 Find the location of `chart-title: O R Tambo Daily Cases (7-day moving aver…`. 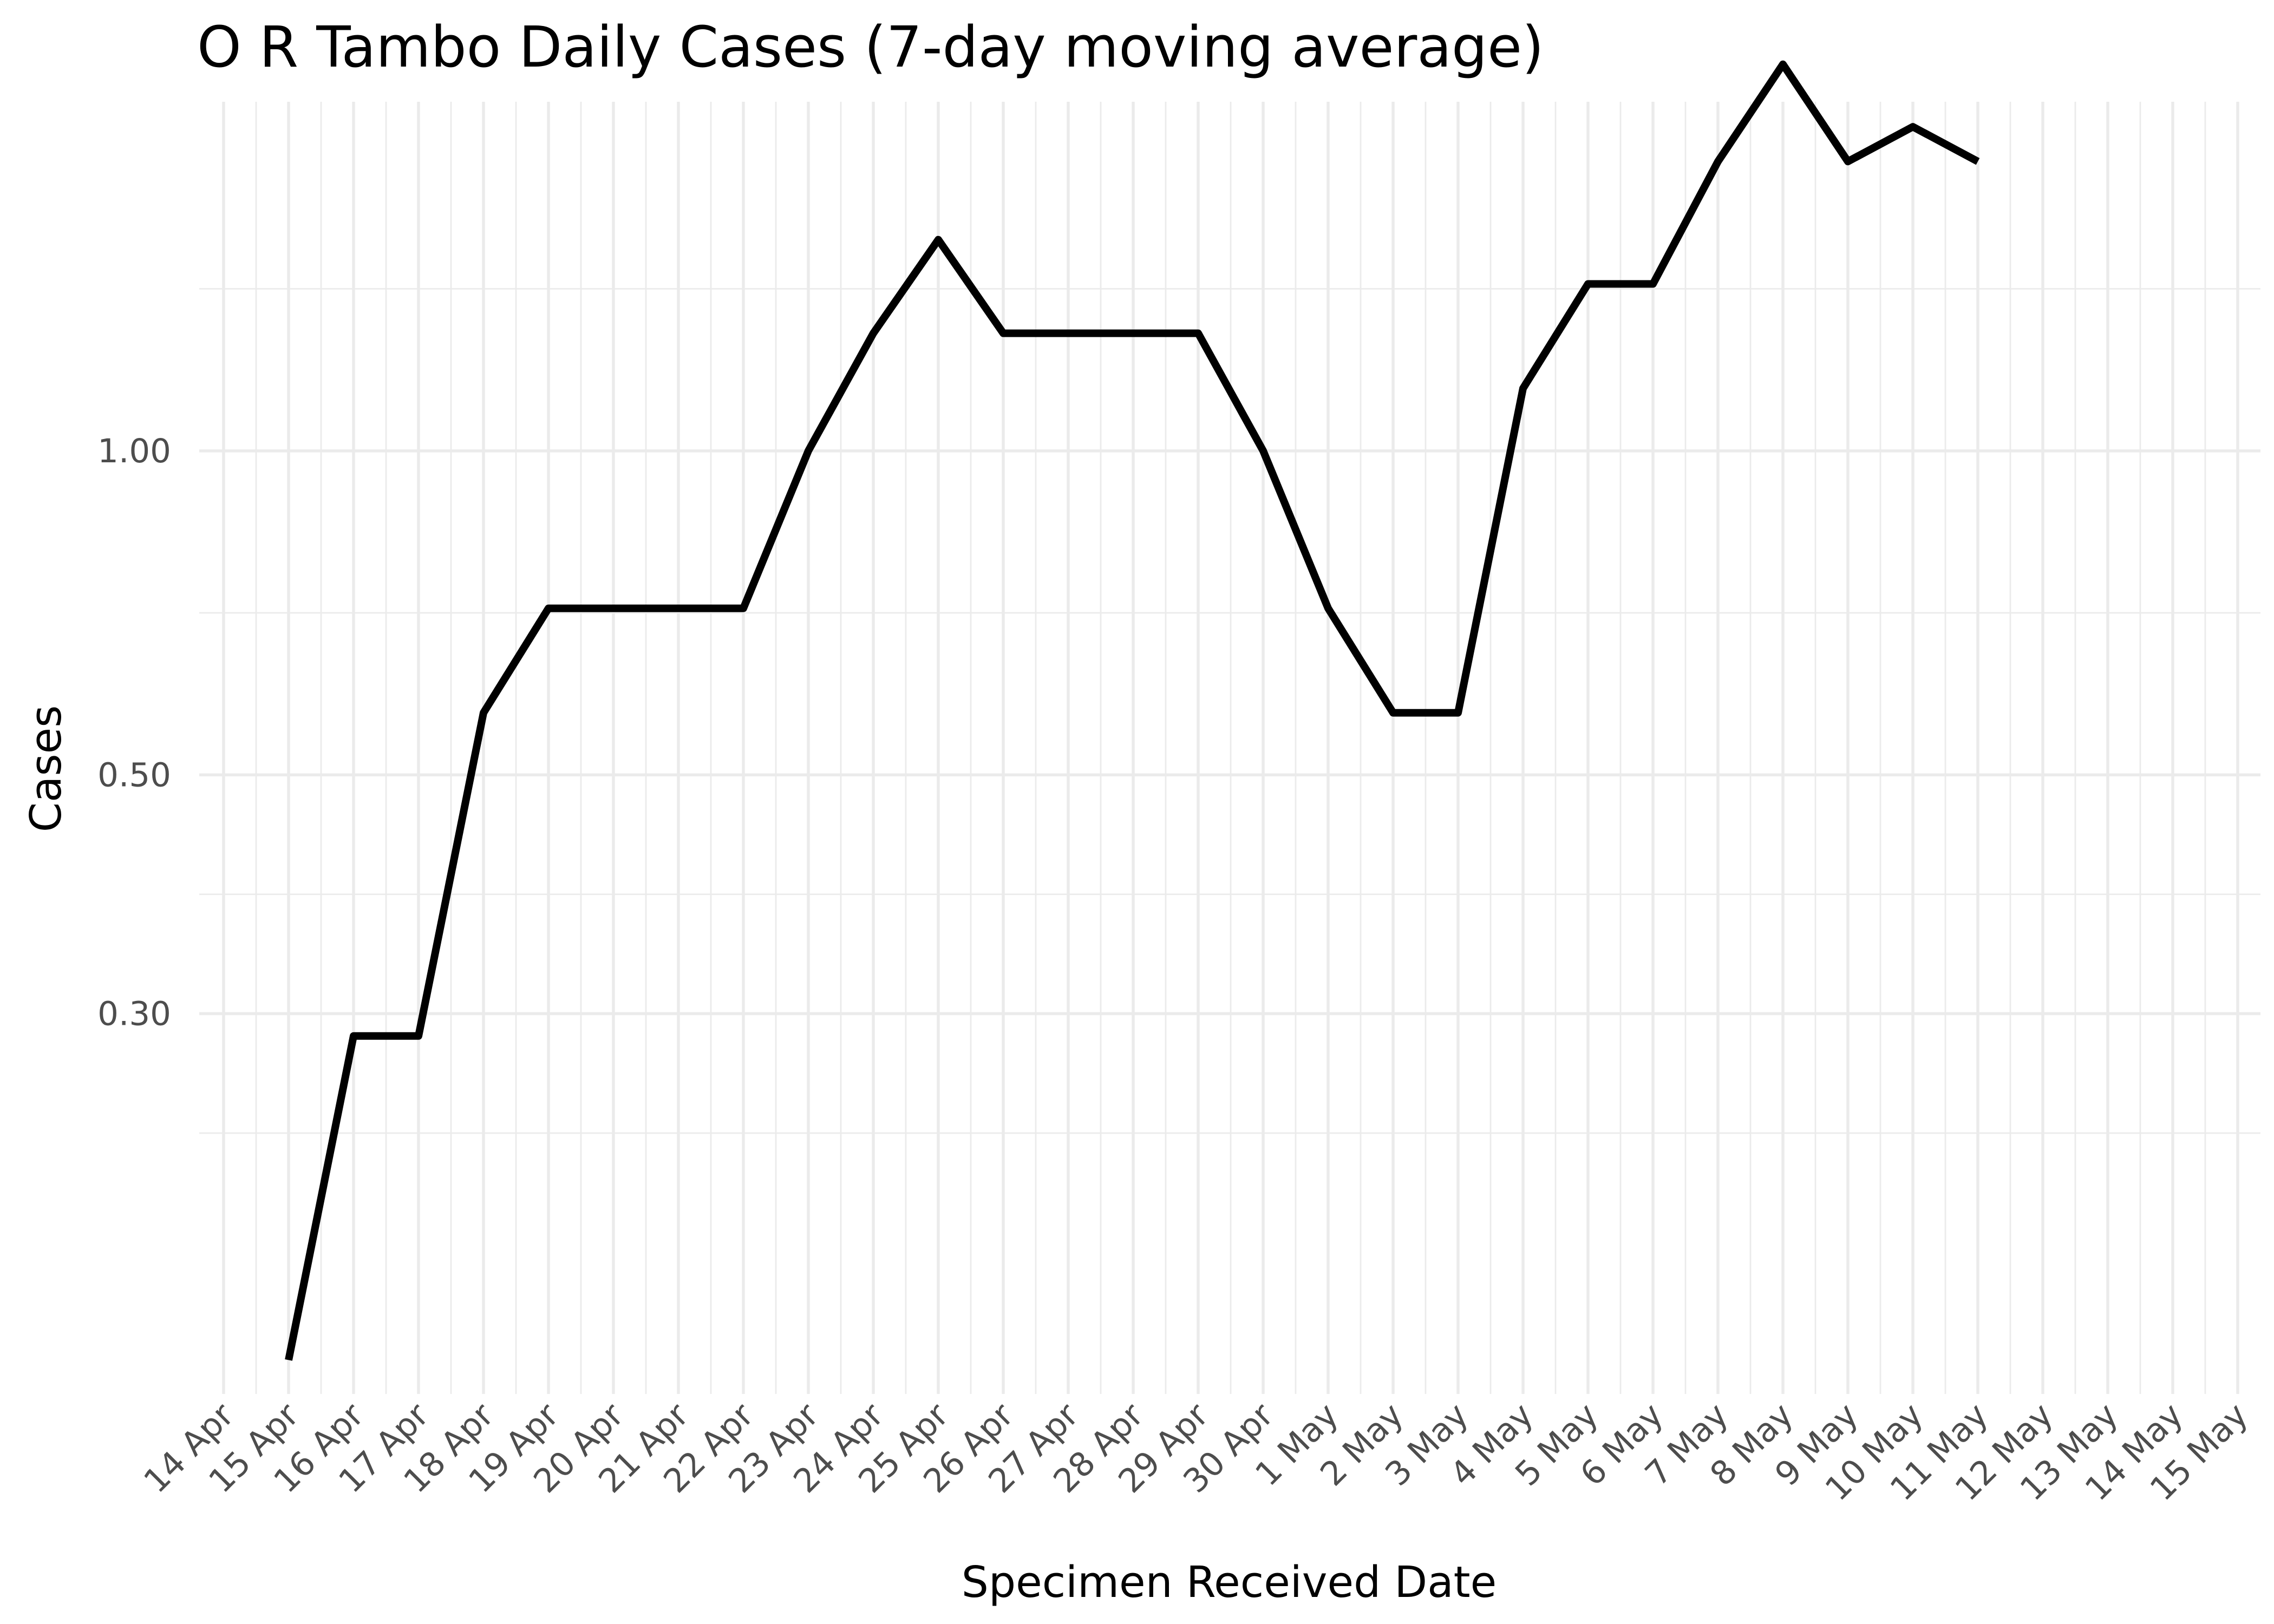

chart-title: O R Tambo Daily Cases (7-day moving aver… is located at coordinates (871, 47).